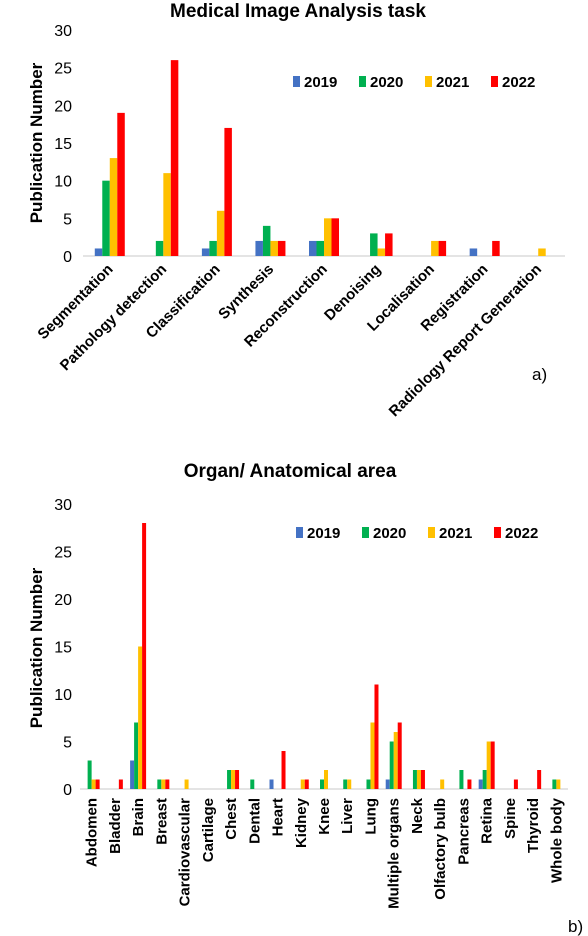 This screenshot has width=588, height=936. Describe the element at coordinates (370, 816) in the screenshot. I see `chart-b-category-label: Lung` at that location.